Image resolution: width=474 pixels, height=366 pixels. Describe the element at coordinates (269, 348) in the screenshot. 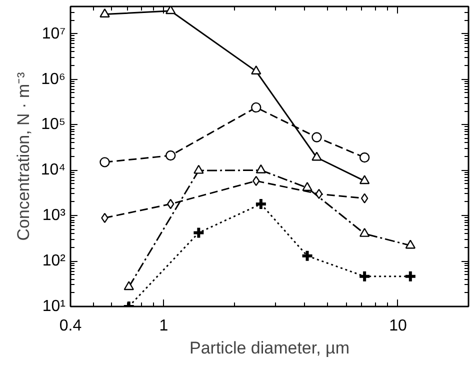

I see `x-axis-title: Particle diameter, µm` at that location.